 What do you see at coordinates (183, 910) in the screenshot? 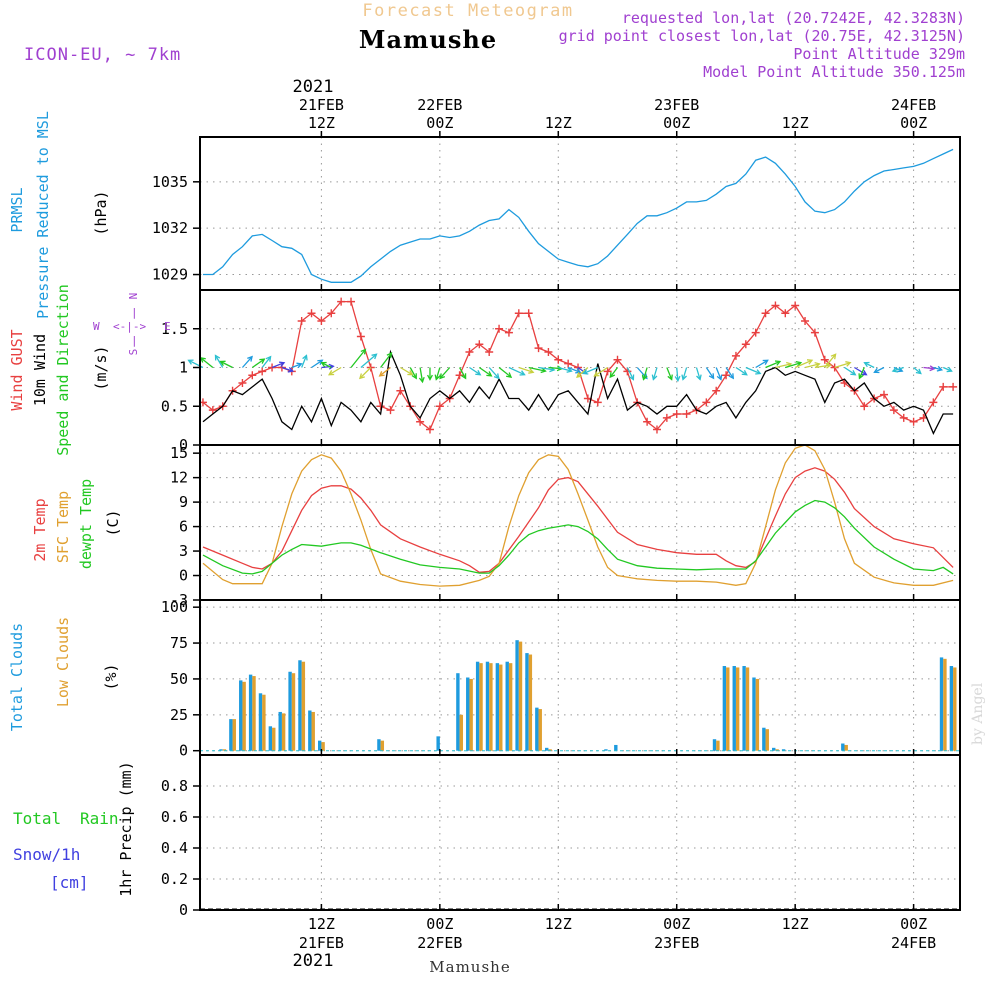
I see `y-tick-label: 0` at bounding box center [183, 910].